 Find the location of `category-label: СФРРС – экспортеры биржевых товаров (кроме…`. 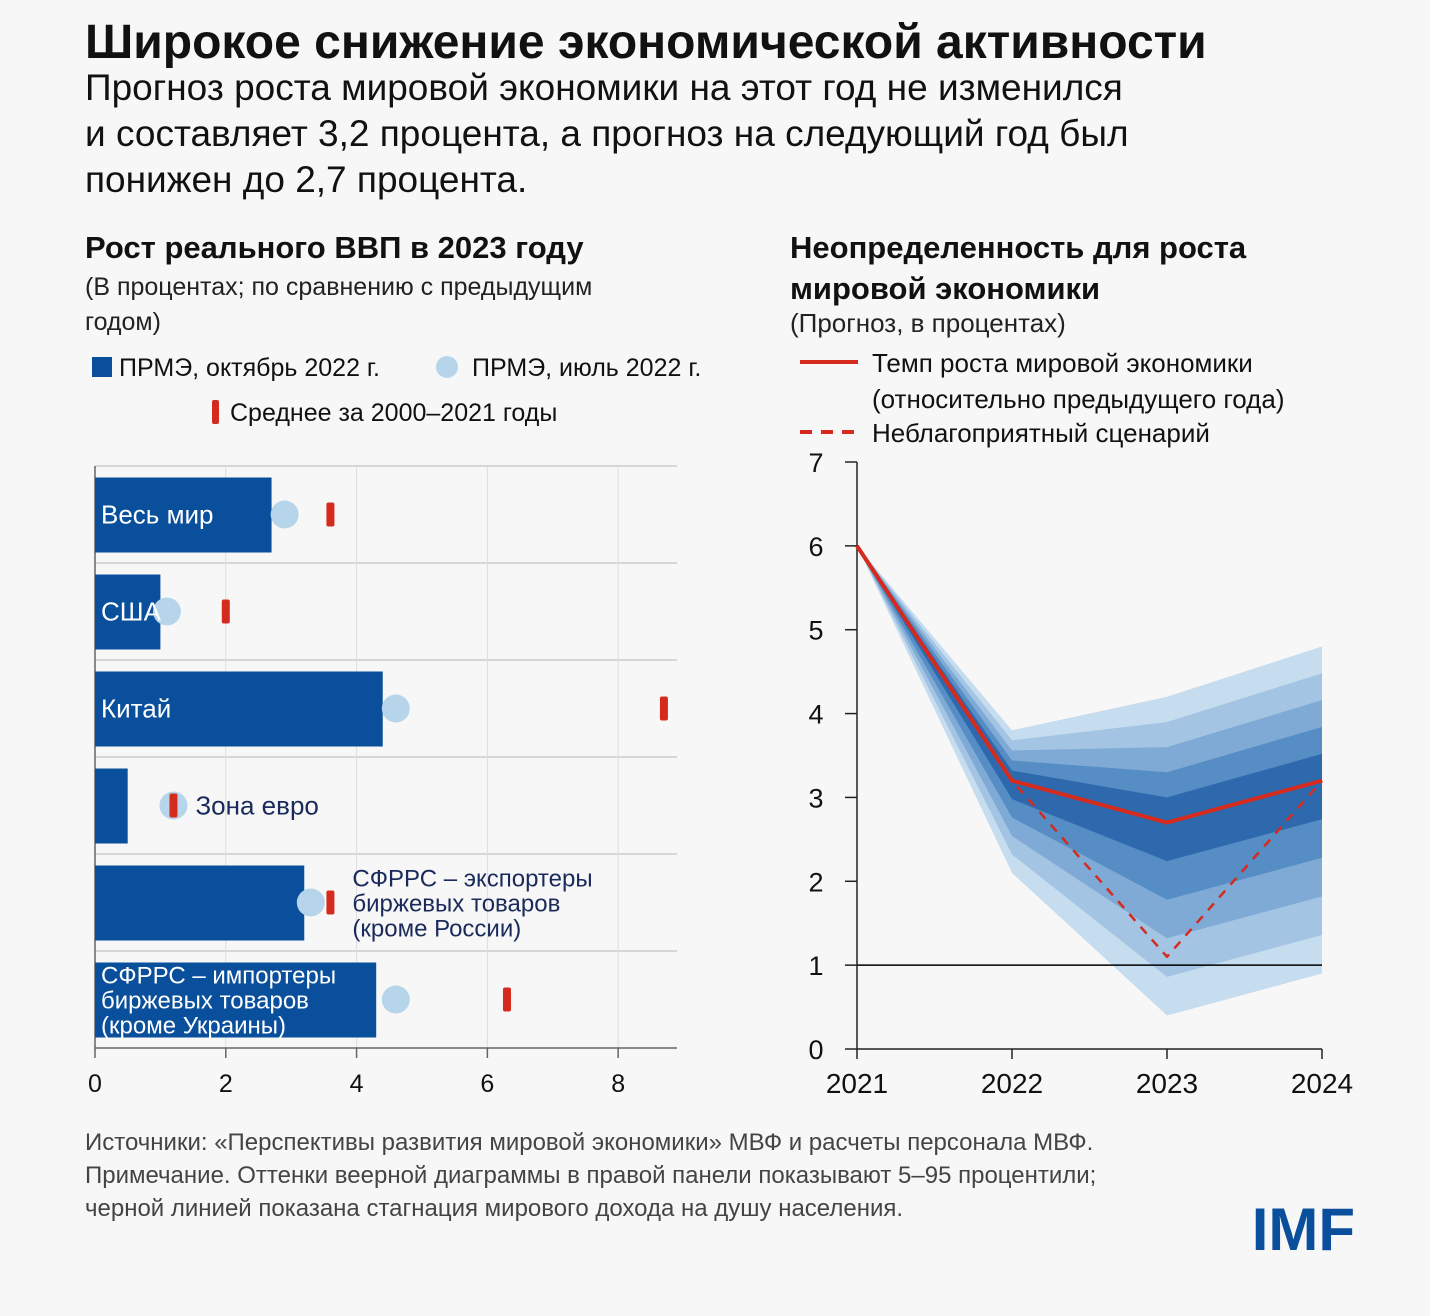

category-label: СФРРС – экспортеры биржевых товаров (кроме… is located at coordinates (472, 904).